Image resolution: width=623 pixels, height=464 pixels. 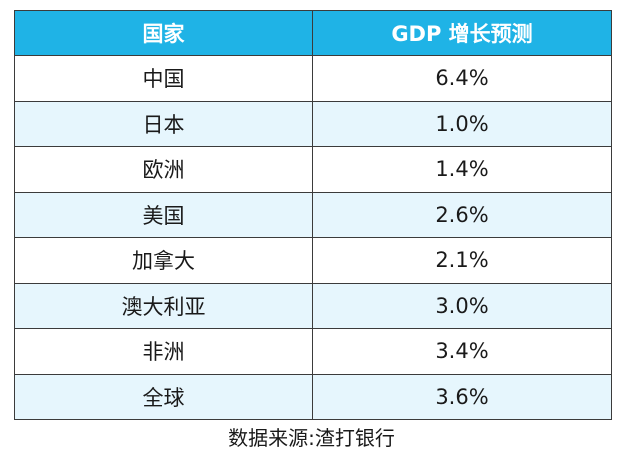 I want to click on data-source-caption: 数据来源:渣打银行, so click(x=311, y=438).